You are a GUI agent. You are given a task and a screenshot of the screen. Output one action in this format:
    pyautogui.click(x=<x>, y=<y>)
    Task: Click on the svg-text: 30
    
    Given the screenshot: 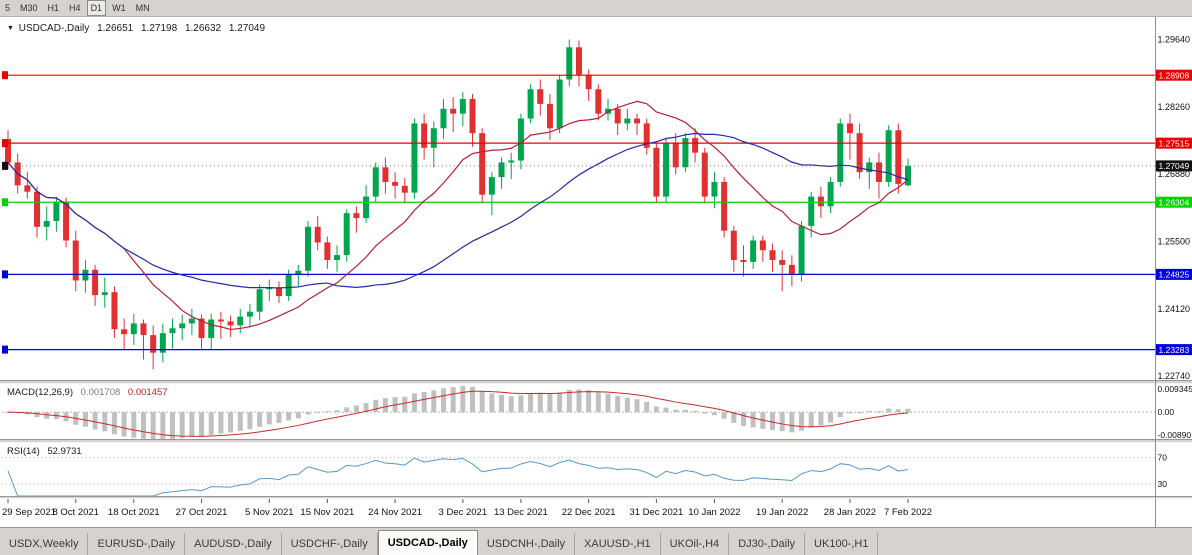 What is the action you would take?
    pyautogui.click(x=1163, y=484)
    